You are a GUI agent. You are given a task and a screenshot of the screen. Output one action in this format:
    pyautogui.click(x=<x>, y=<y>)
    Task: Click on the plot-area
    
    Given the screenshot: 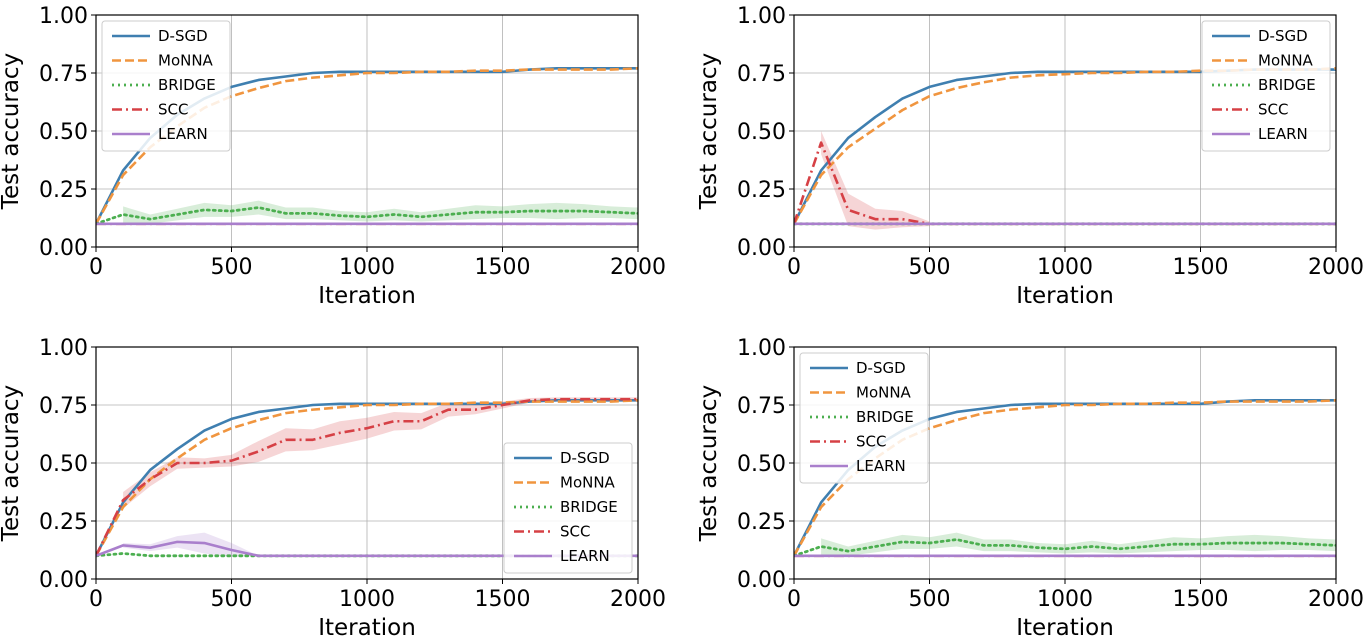 What is the action you would take?
    pyautogui.click(x=367, y=146)
    